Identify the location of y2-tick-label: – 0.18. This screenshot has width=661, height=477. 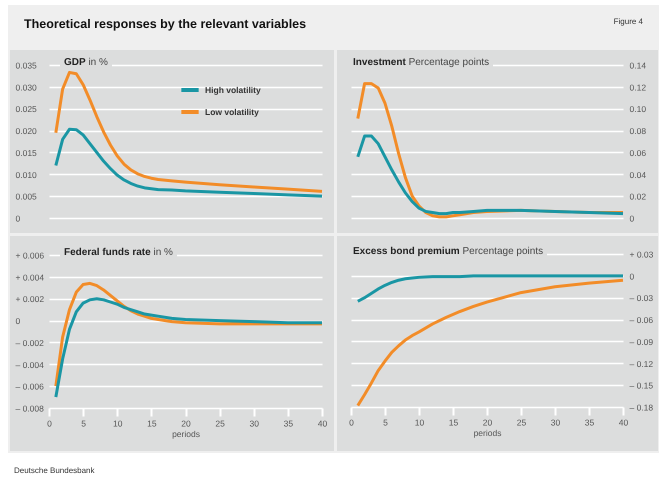
(642, 407).